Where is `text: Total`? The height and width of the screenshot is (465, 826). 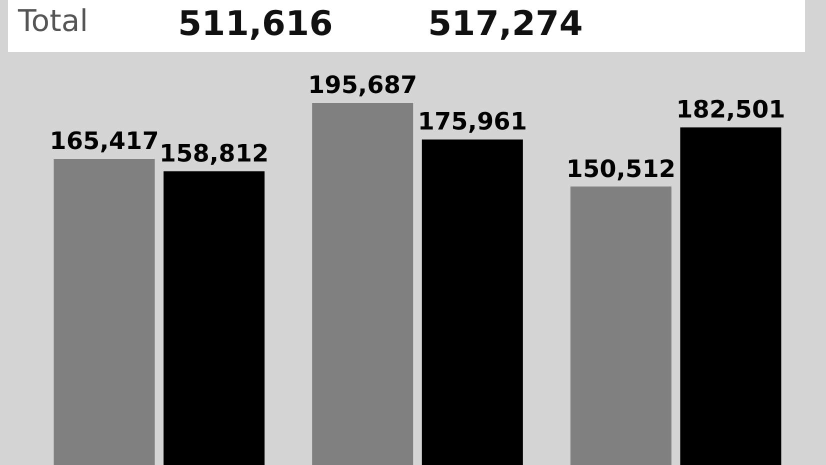 text: Total is located at coordinates (53, 21).